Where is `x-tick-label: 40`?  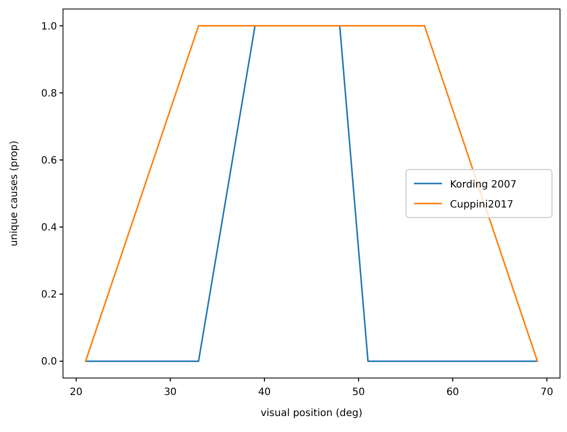 x-tick-label: 40 is located at coordinates (264, 392).